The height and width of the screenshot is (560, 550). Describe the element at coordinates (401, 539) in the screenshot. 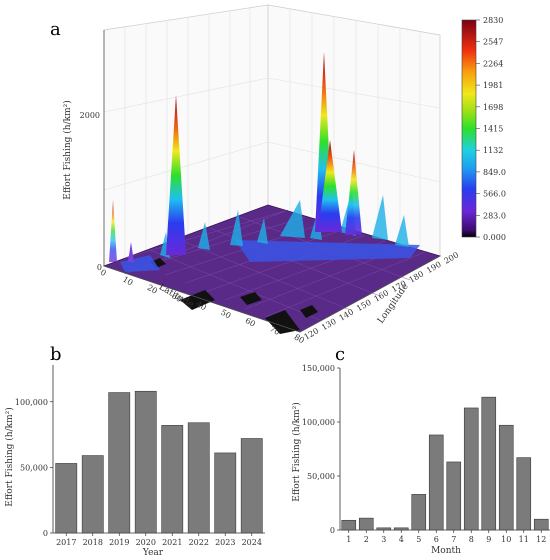

I see `x-tick-label: 4` at that location.